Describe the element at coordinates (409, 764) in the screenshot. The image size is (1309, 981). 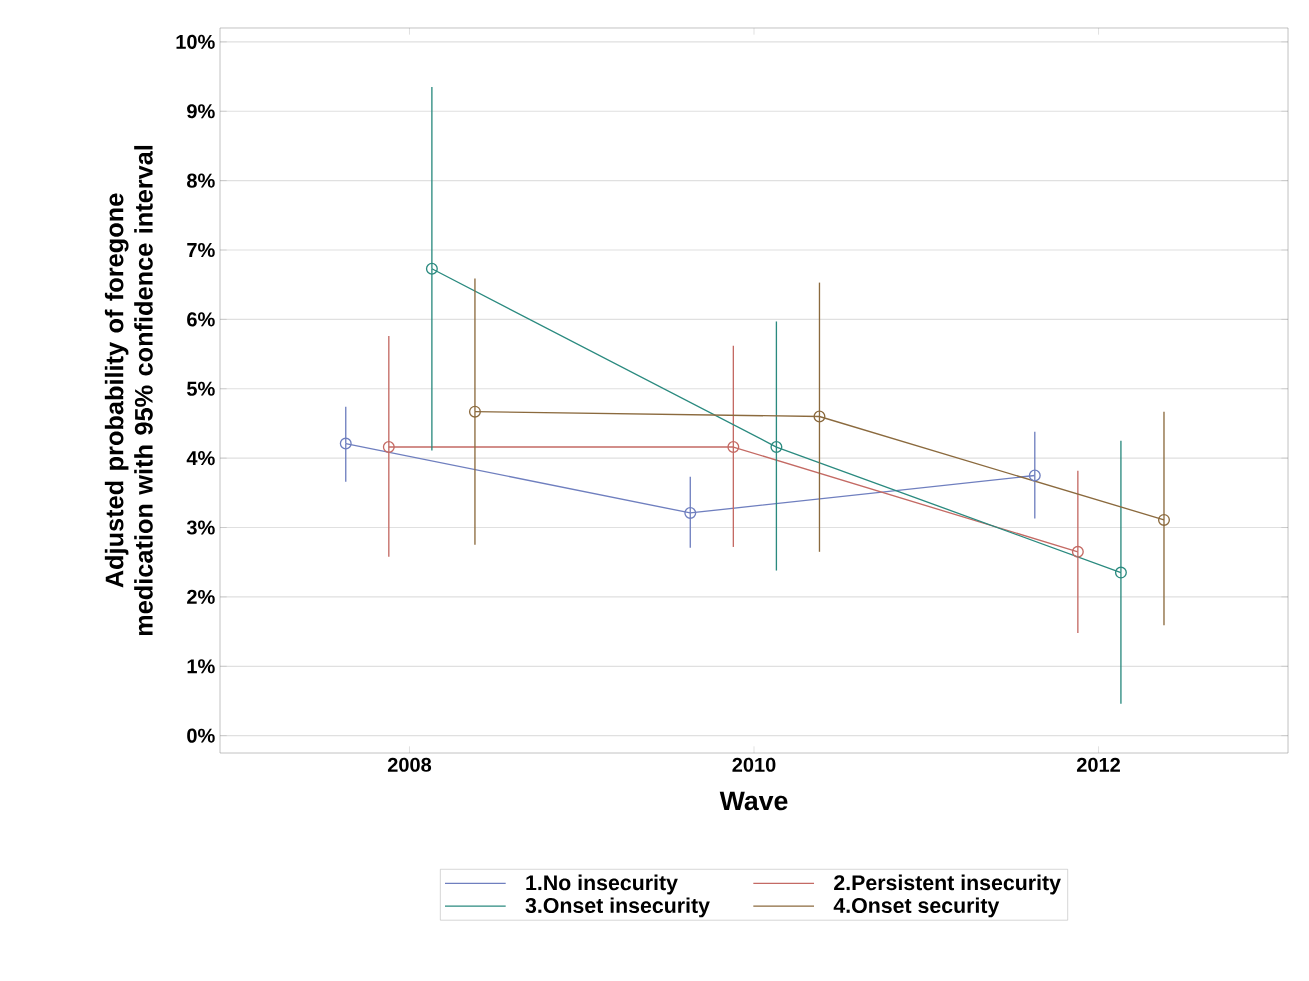
I see `x-tick-label: 2008` at that location.